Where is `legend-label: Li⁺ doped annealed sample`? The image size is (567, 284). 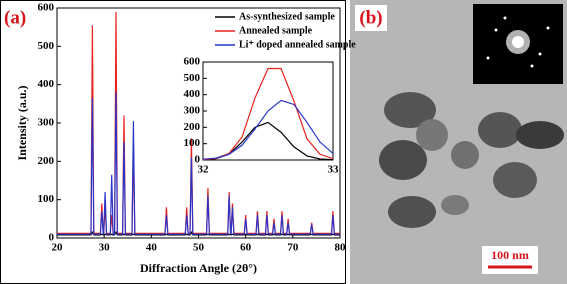
legend-label: Li⁺ doped annealed sample is located at coordinates (297, 44).